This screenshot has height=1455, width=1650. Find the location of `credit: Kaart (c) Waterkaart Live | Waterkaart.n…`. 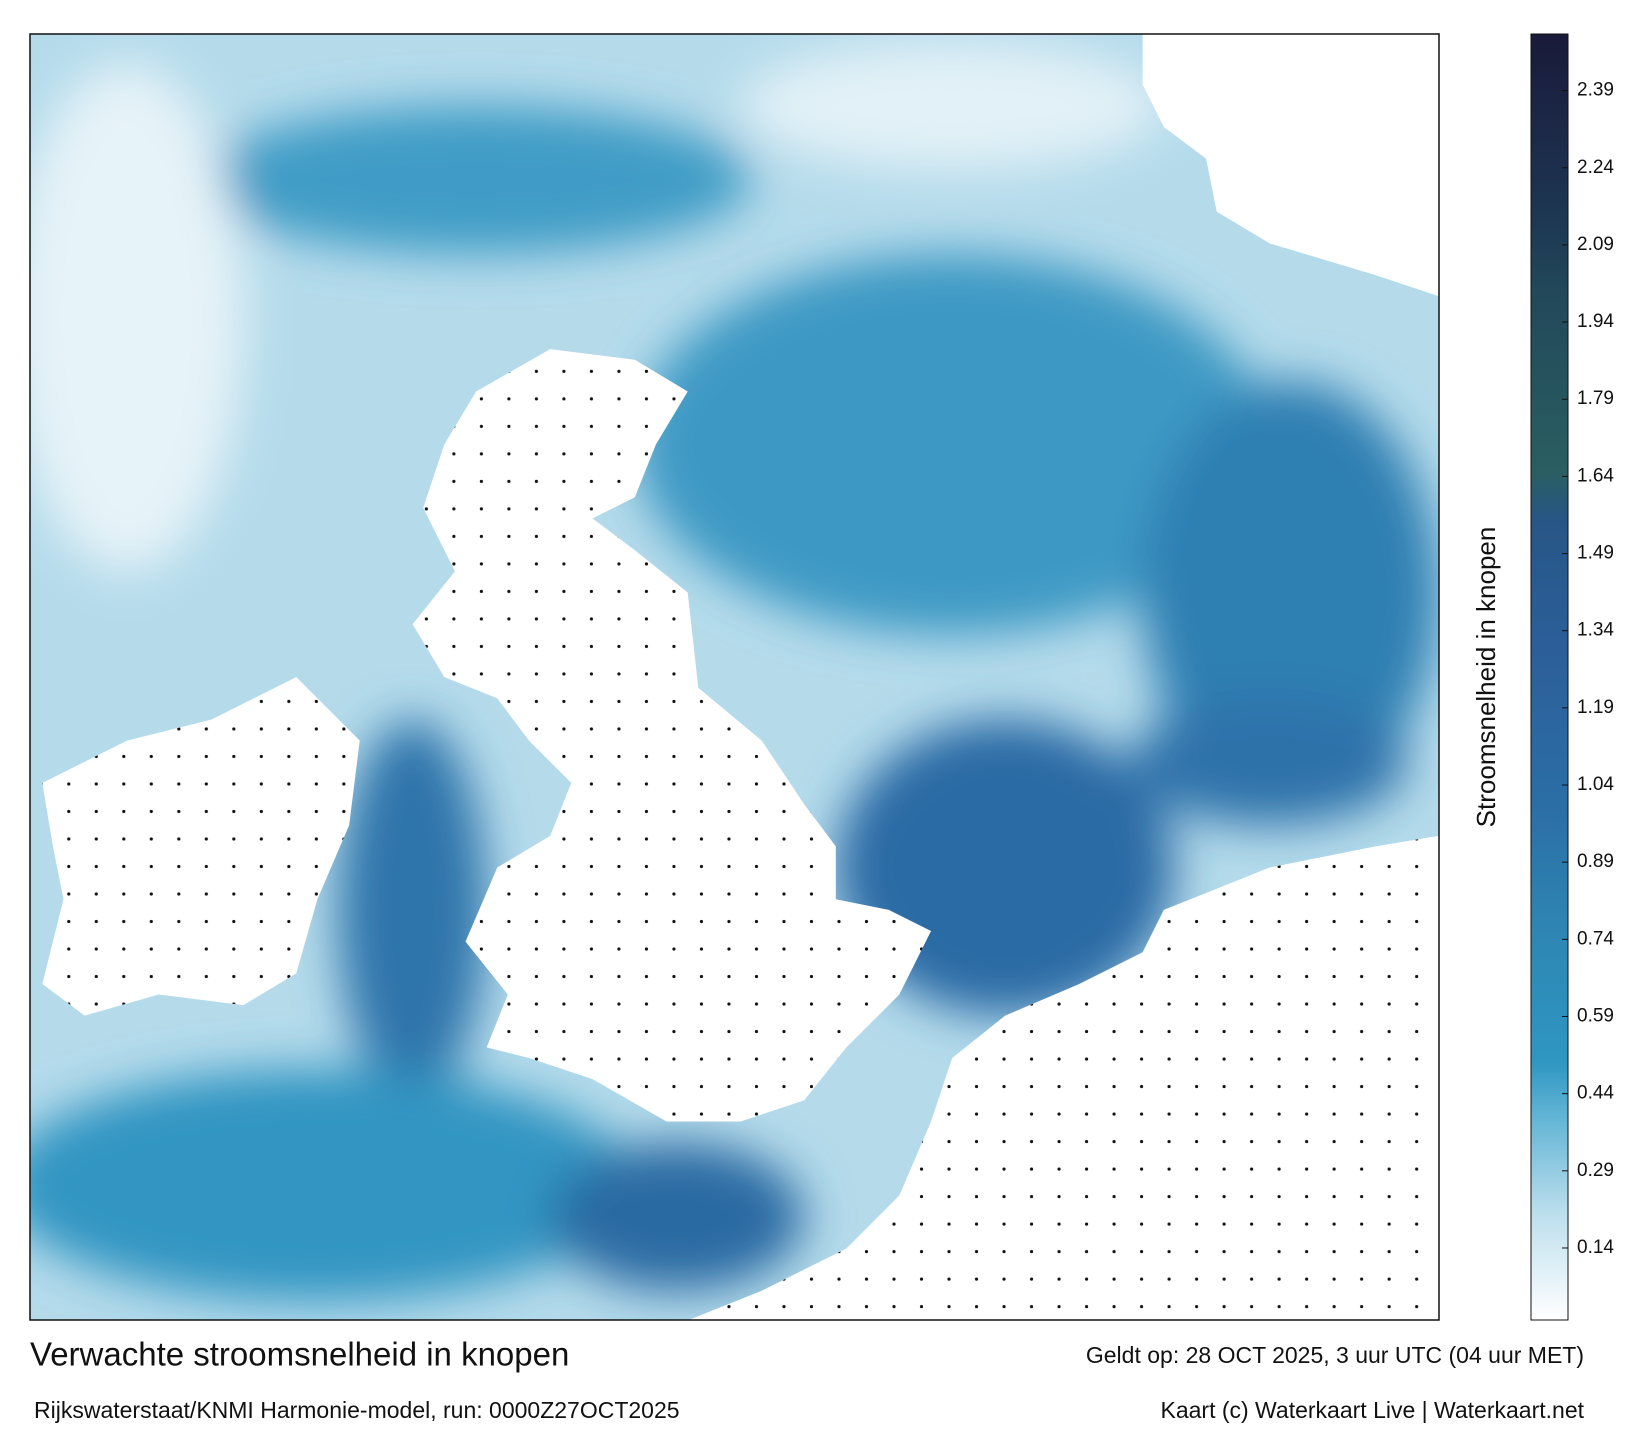

credit: Kaart (c) Waterkaart Live | Waterkaart.n… is located at coordinates (1372, 1410).